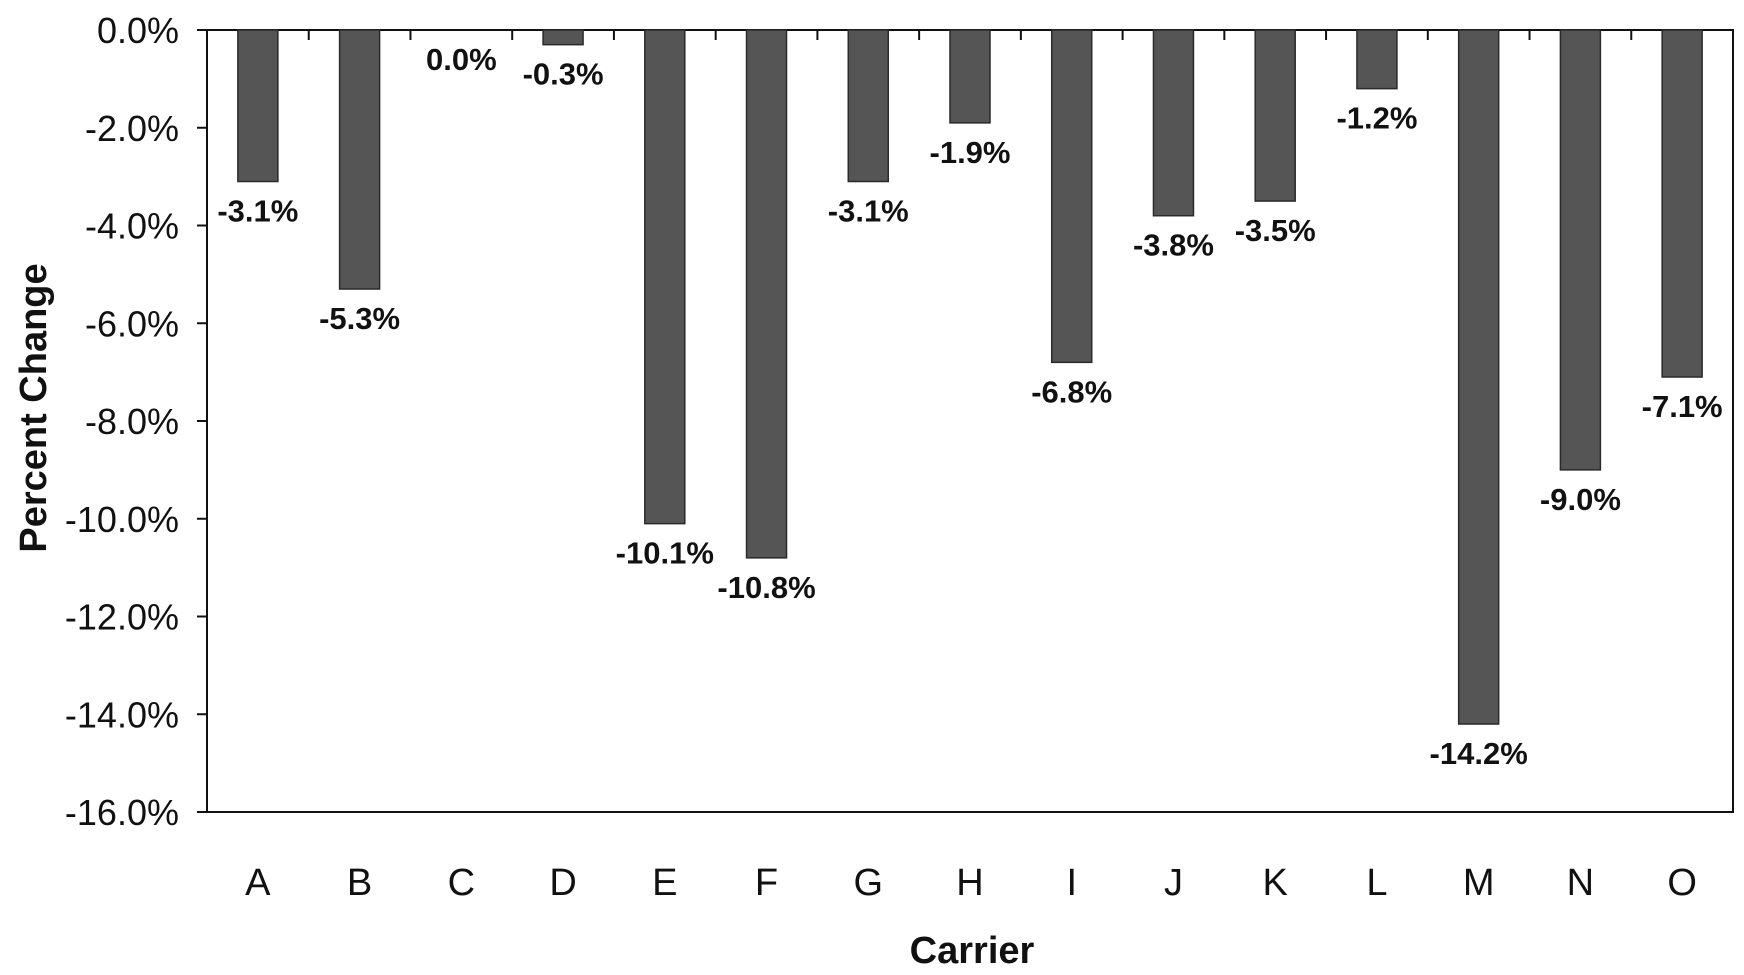  I want to click on bar-I, so click(1071, 196).